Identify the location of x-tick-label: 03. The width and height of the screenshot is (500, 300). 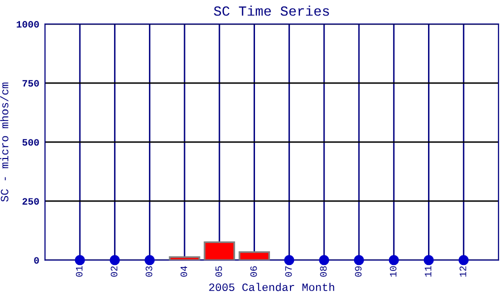
(149, 271).